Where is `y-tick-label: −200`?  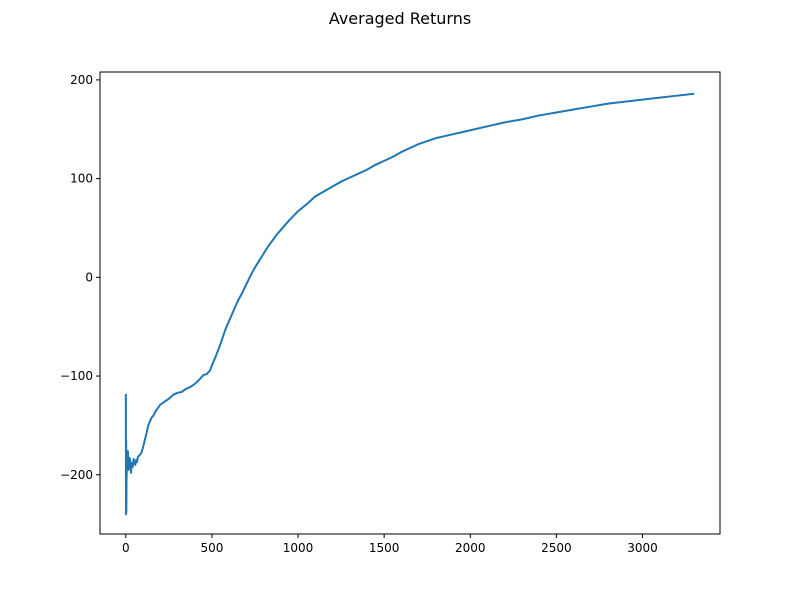 y-tick-label: −200 is located at coordinates (76, 475).